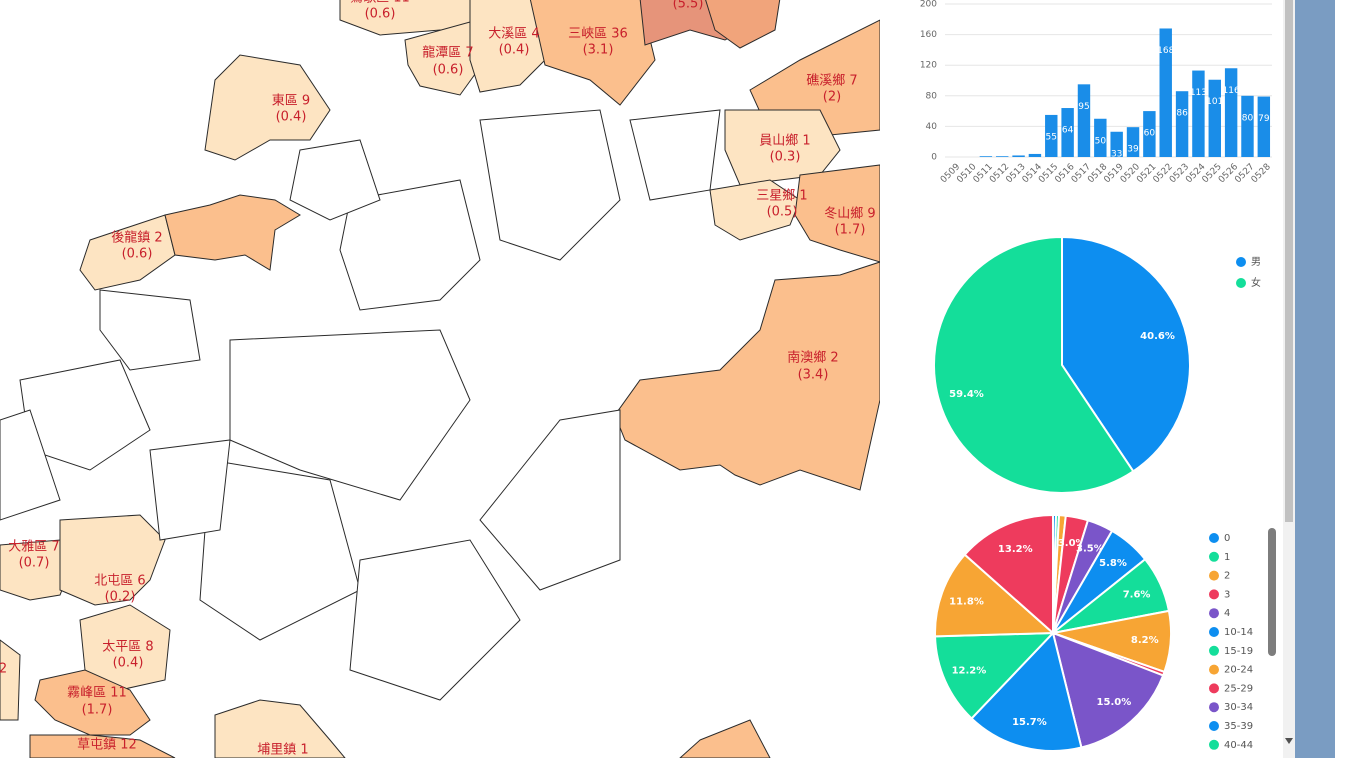 The width and height of the screenshot is (1345, 758). I want to click on scroll-arrow, so click(1289, 741).